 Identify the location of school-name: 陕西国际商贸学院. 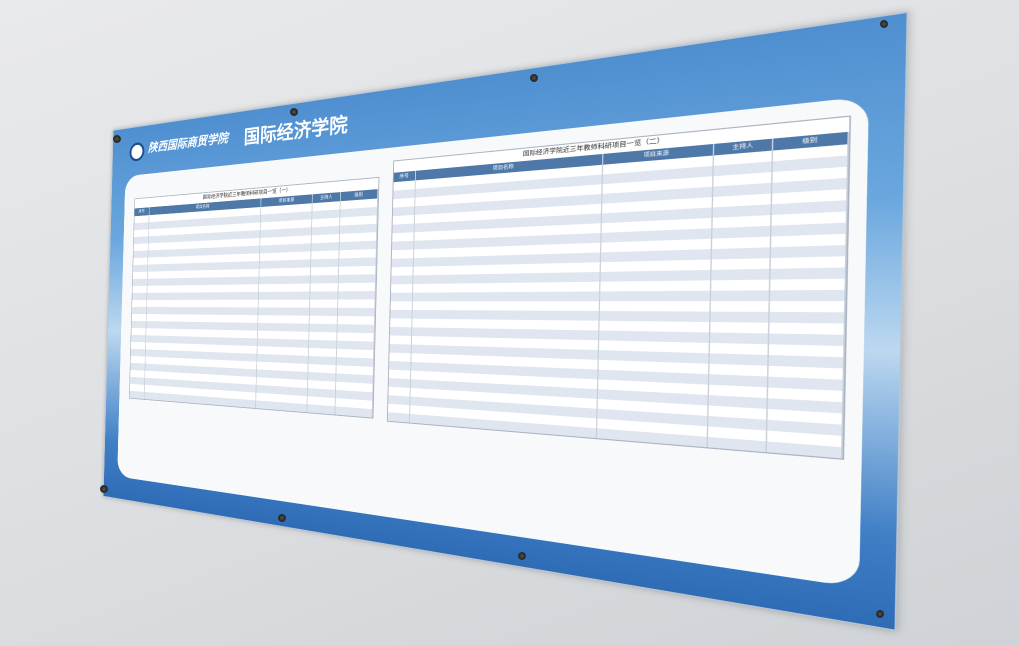
(188, 142).